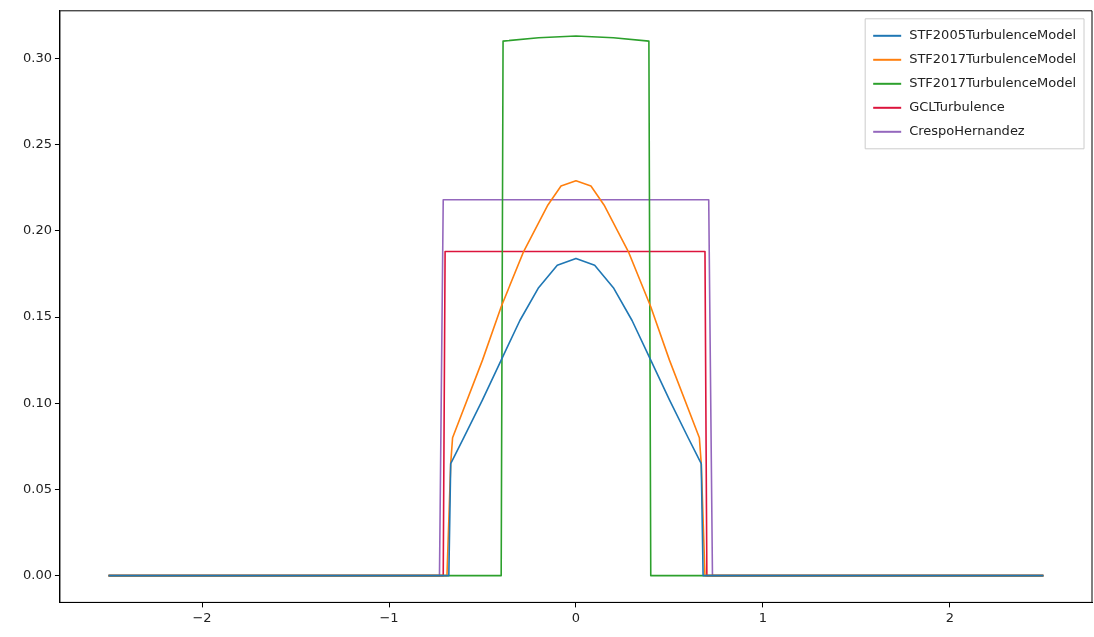 This screenshot has height=637, width=1094. Describe the element at coordinates (37, 575) in the screenshot. I see `y-tick-label: 0.00` at that location.